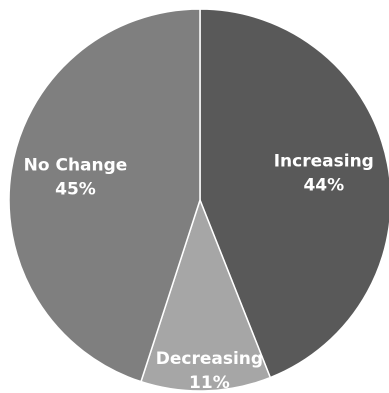  Describe the element at coordinates (323, 185) in the screenshot. I see `slice-value-label: 44%` at that location.